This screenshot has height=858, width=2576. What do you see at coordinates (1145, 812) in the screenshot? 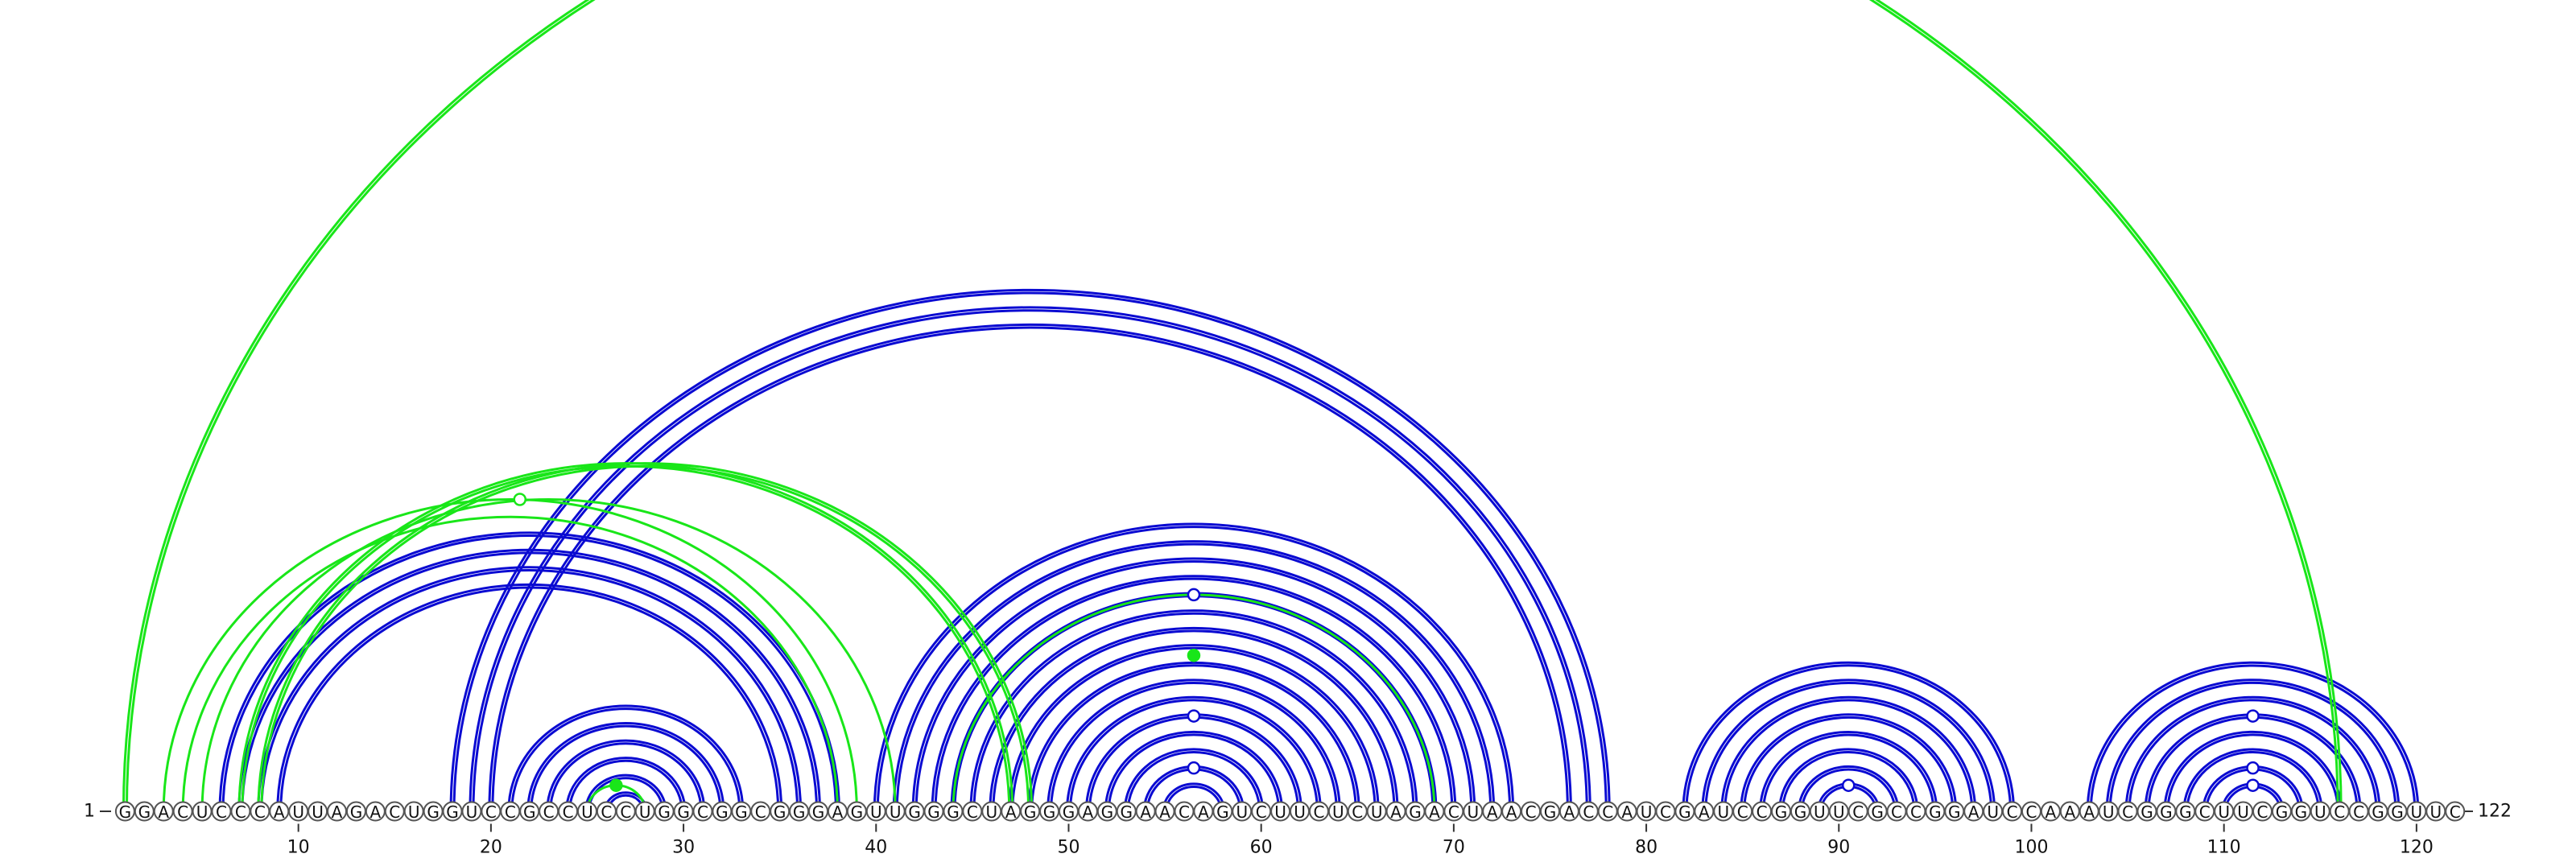
I see `nucleotide-letter-54: A` at bounding box center [1145, 812].